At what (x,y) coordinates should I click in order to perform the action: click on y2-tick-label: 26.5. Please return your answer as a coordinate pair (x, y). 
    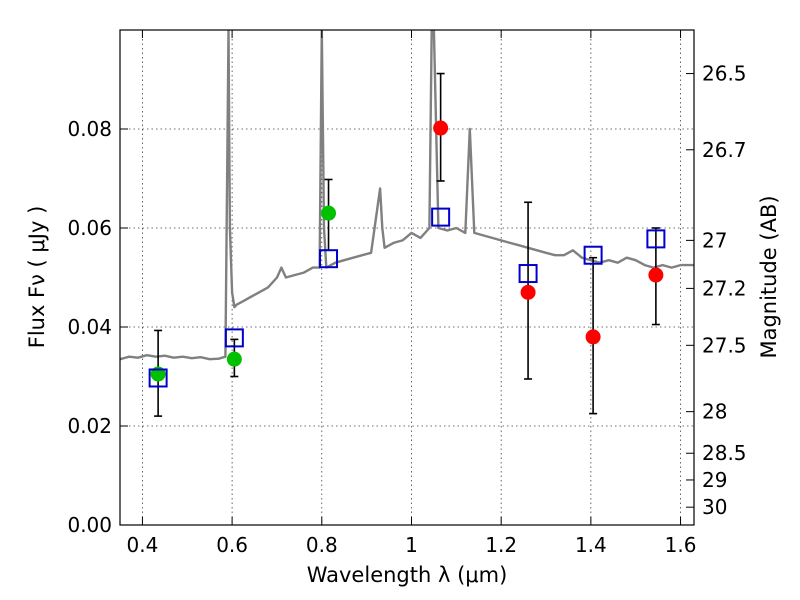
    Looking at the image, I should click on (724, 74).